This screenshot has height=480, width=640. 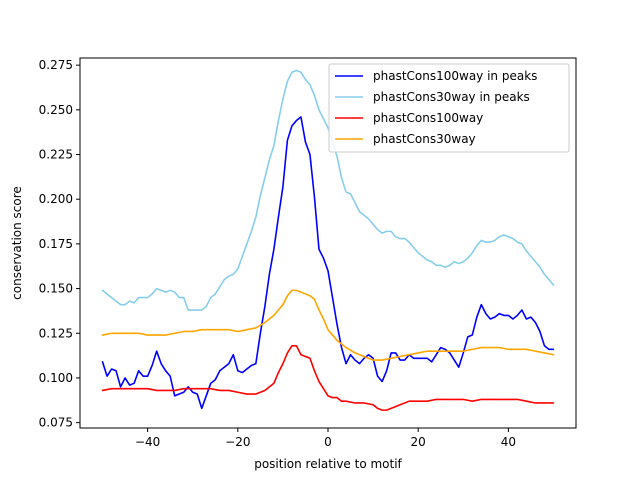 What do you see at coordinates (424, 139) in the screenshot?
I see `legend-label-3: phastCons30way` at bounding box center [424, 139].